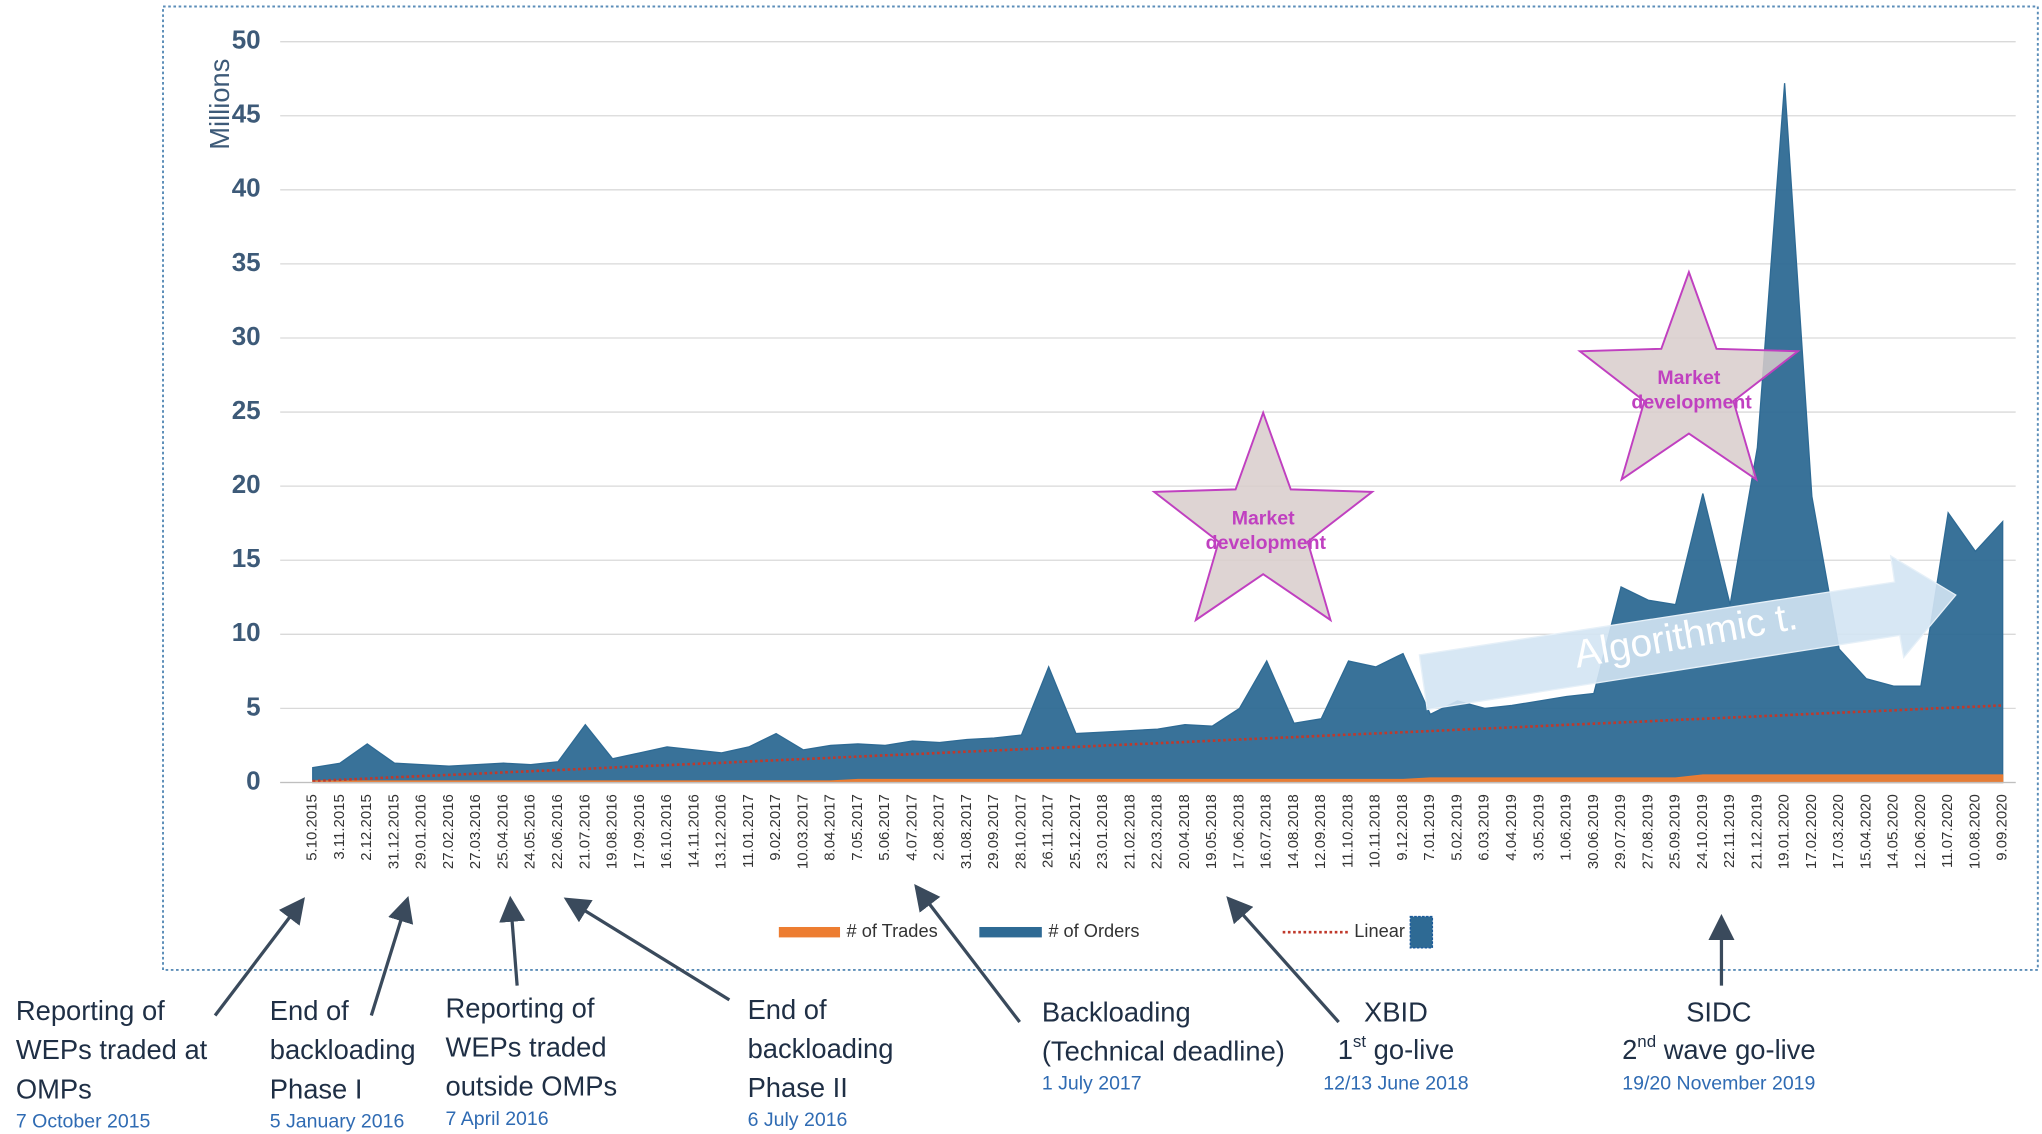  Describe the element at coordinates (526, 1047) in the screenshot. I see `annotation-text: WEPs traded` at that location.